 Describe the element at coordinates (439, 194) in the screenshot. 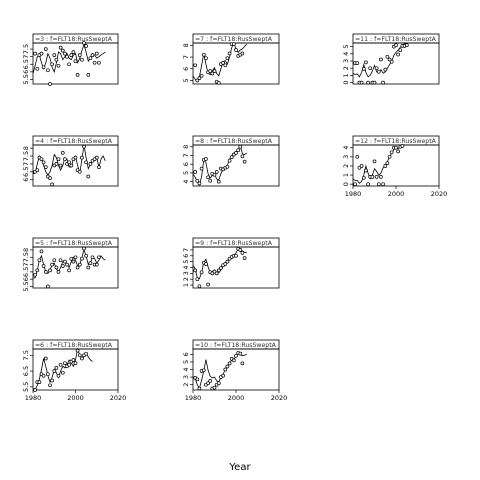

I see `x-tick-label: 2020` at that location.